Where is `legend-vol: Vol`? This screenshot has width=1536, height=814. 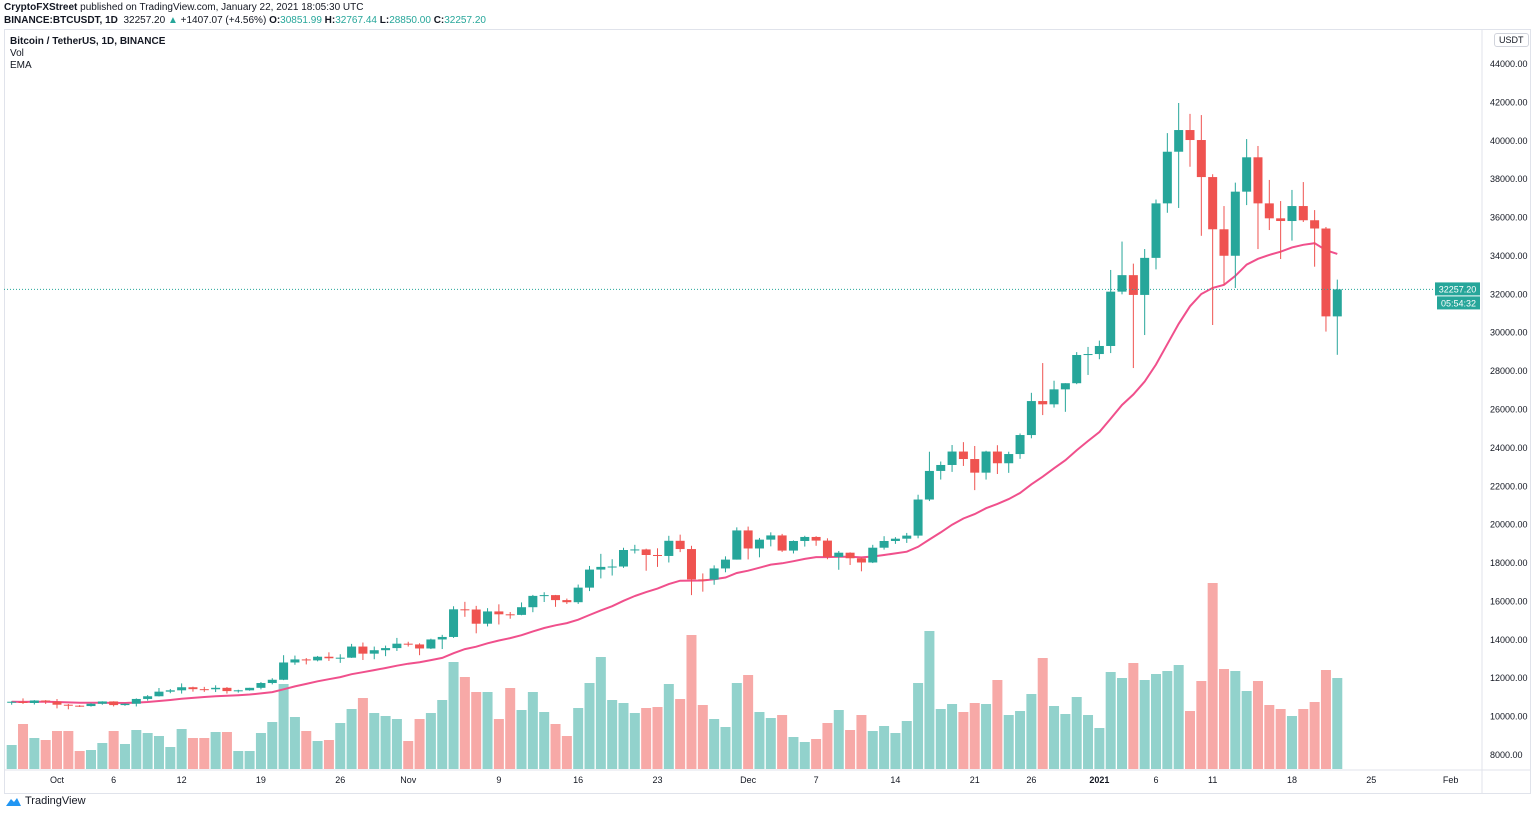
legend-vol: Vol is located at coordinates (17, 53).